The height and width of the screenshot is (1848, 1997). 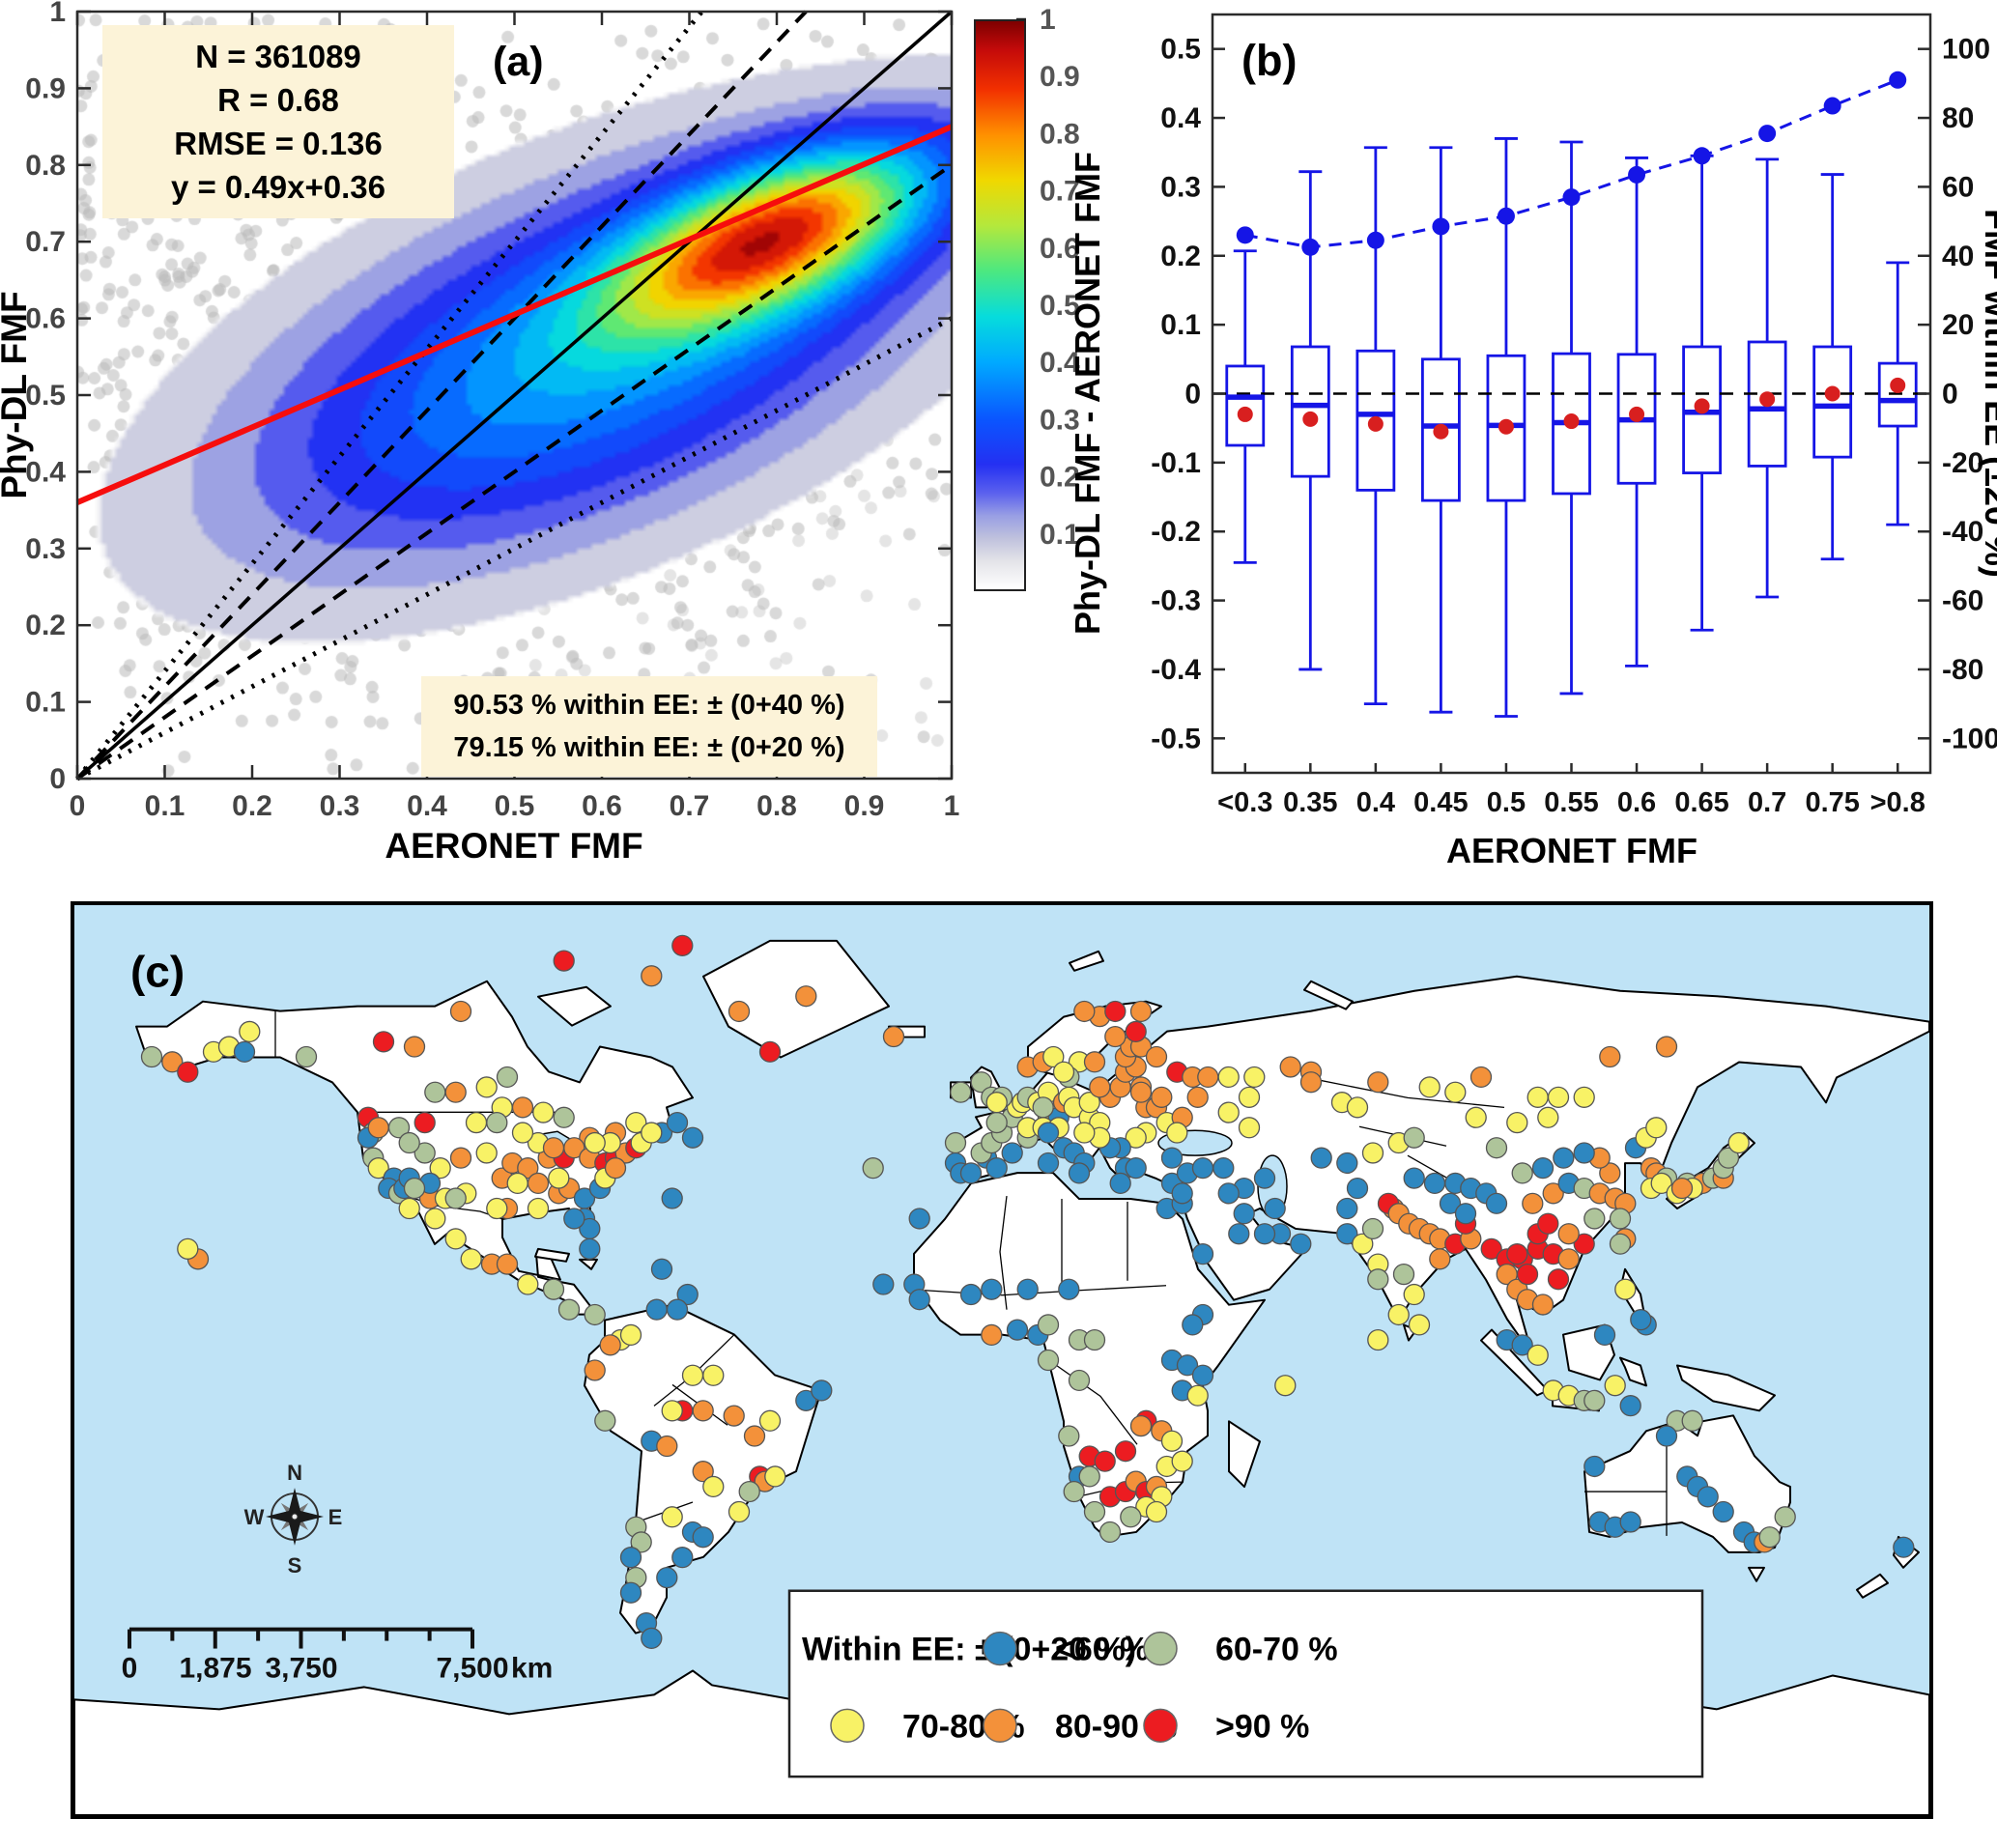 I want to click on x-tick-label: 0.8, so click(x=776, y=806).